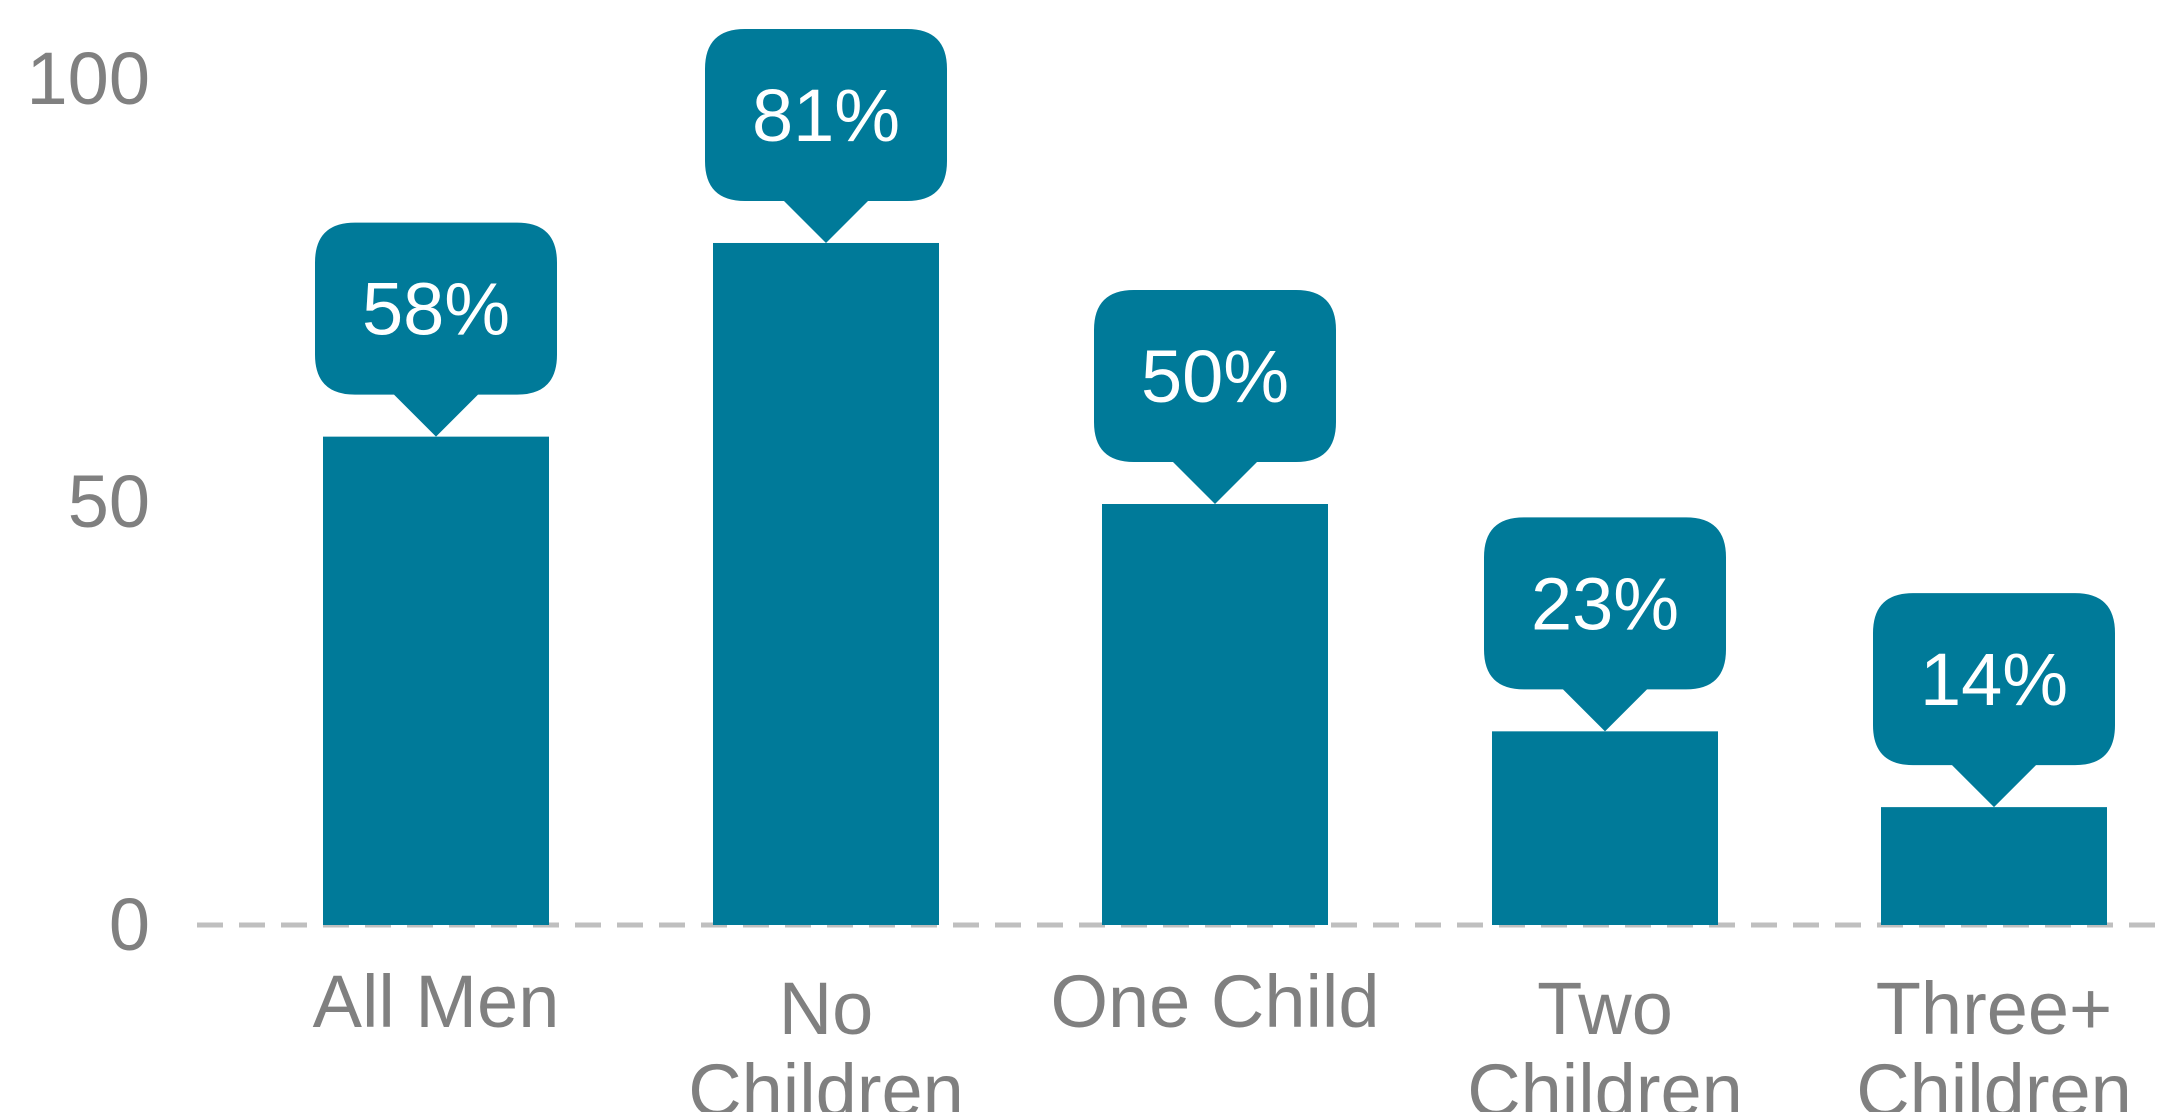 The width and height of the screenshot is (2171, 1112). I want to click on y-axis: 0 50 100, so click(88, 501).